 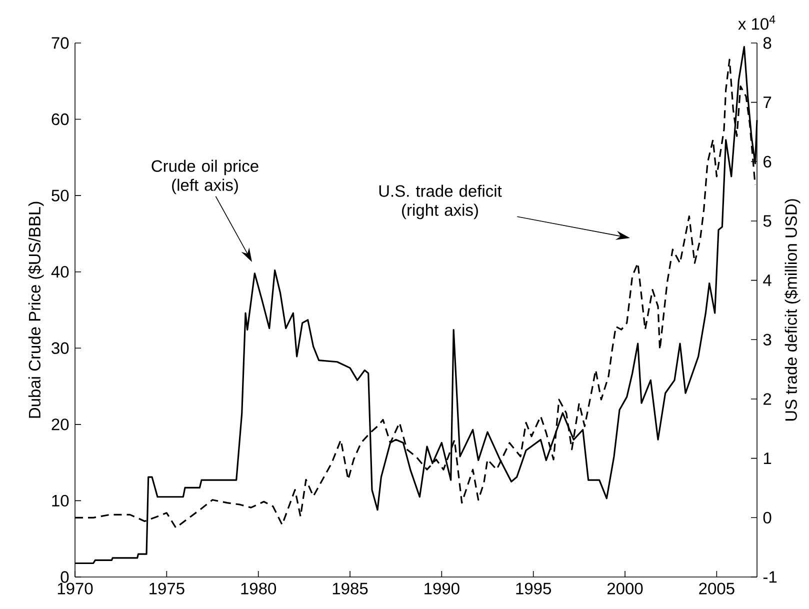 What do you see at coordinates (440, 202) in the screenshot?
I see `annotation: U.S. trade deficit (right axis)` at bounding box center [440, 202].